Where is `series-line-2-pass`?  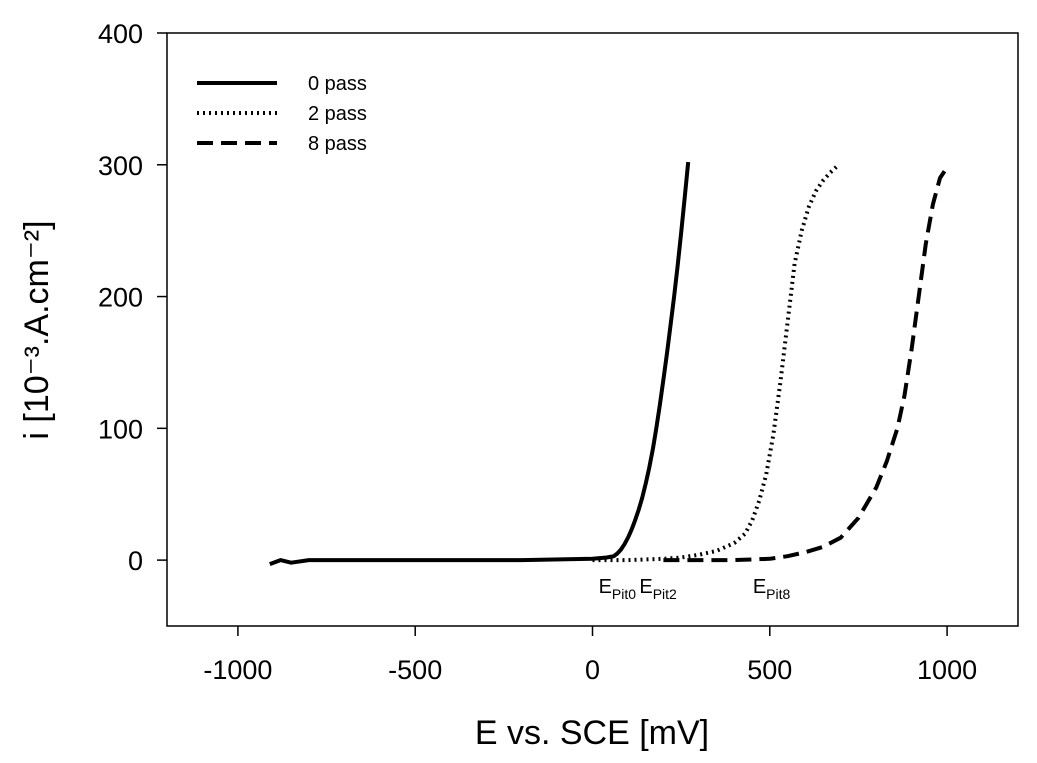
series-line-2-pass is located at coordinates (715, 363).